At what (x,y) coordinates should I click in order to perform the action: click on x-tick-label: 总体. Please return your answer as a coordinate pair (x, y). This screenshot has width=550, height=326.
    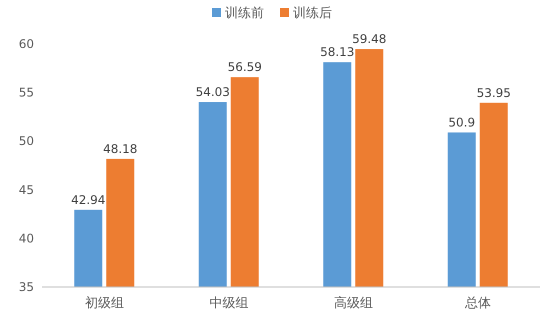
    Looking at the image, I should click on (477, 303).